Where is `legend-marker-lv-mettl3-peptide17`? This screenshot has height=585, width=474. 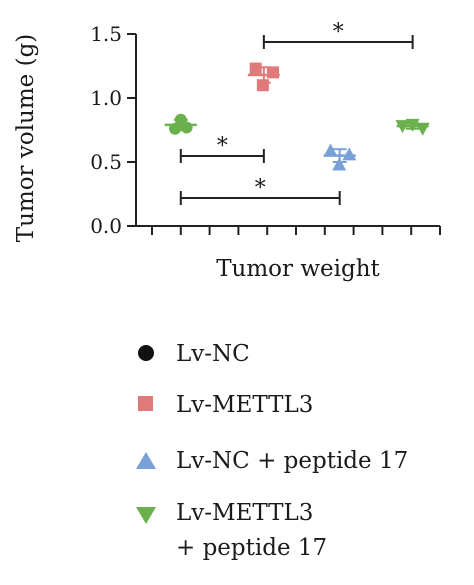 legend-marker-lv-mettl3-peptide17 is located at coordinates (146, 515).